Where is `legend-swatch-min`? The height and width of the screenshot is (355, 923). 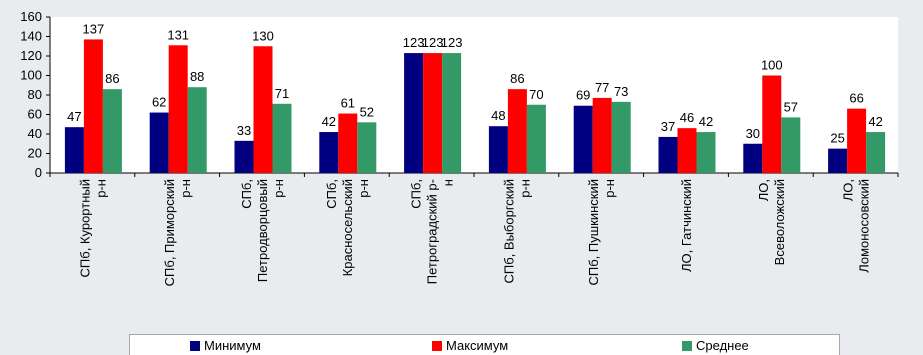 legend-swatch-min is located at coordinates (195, 345).